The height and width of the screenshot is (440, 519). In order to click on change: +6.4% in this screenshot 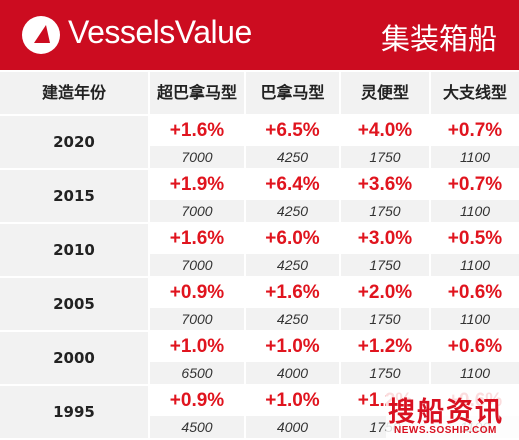, I will do `click(292, 184)`.